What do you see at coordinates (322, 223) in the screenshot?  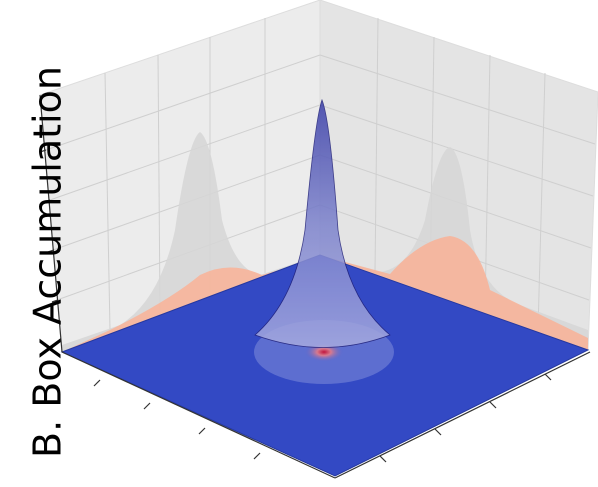 I see `surface-peak` at bounding box center [322, 223].